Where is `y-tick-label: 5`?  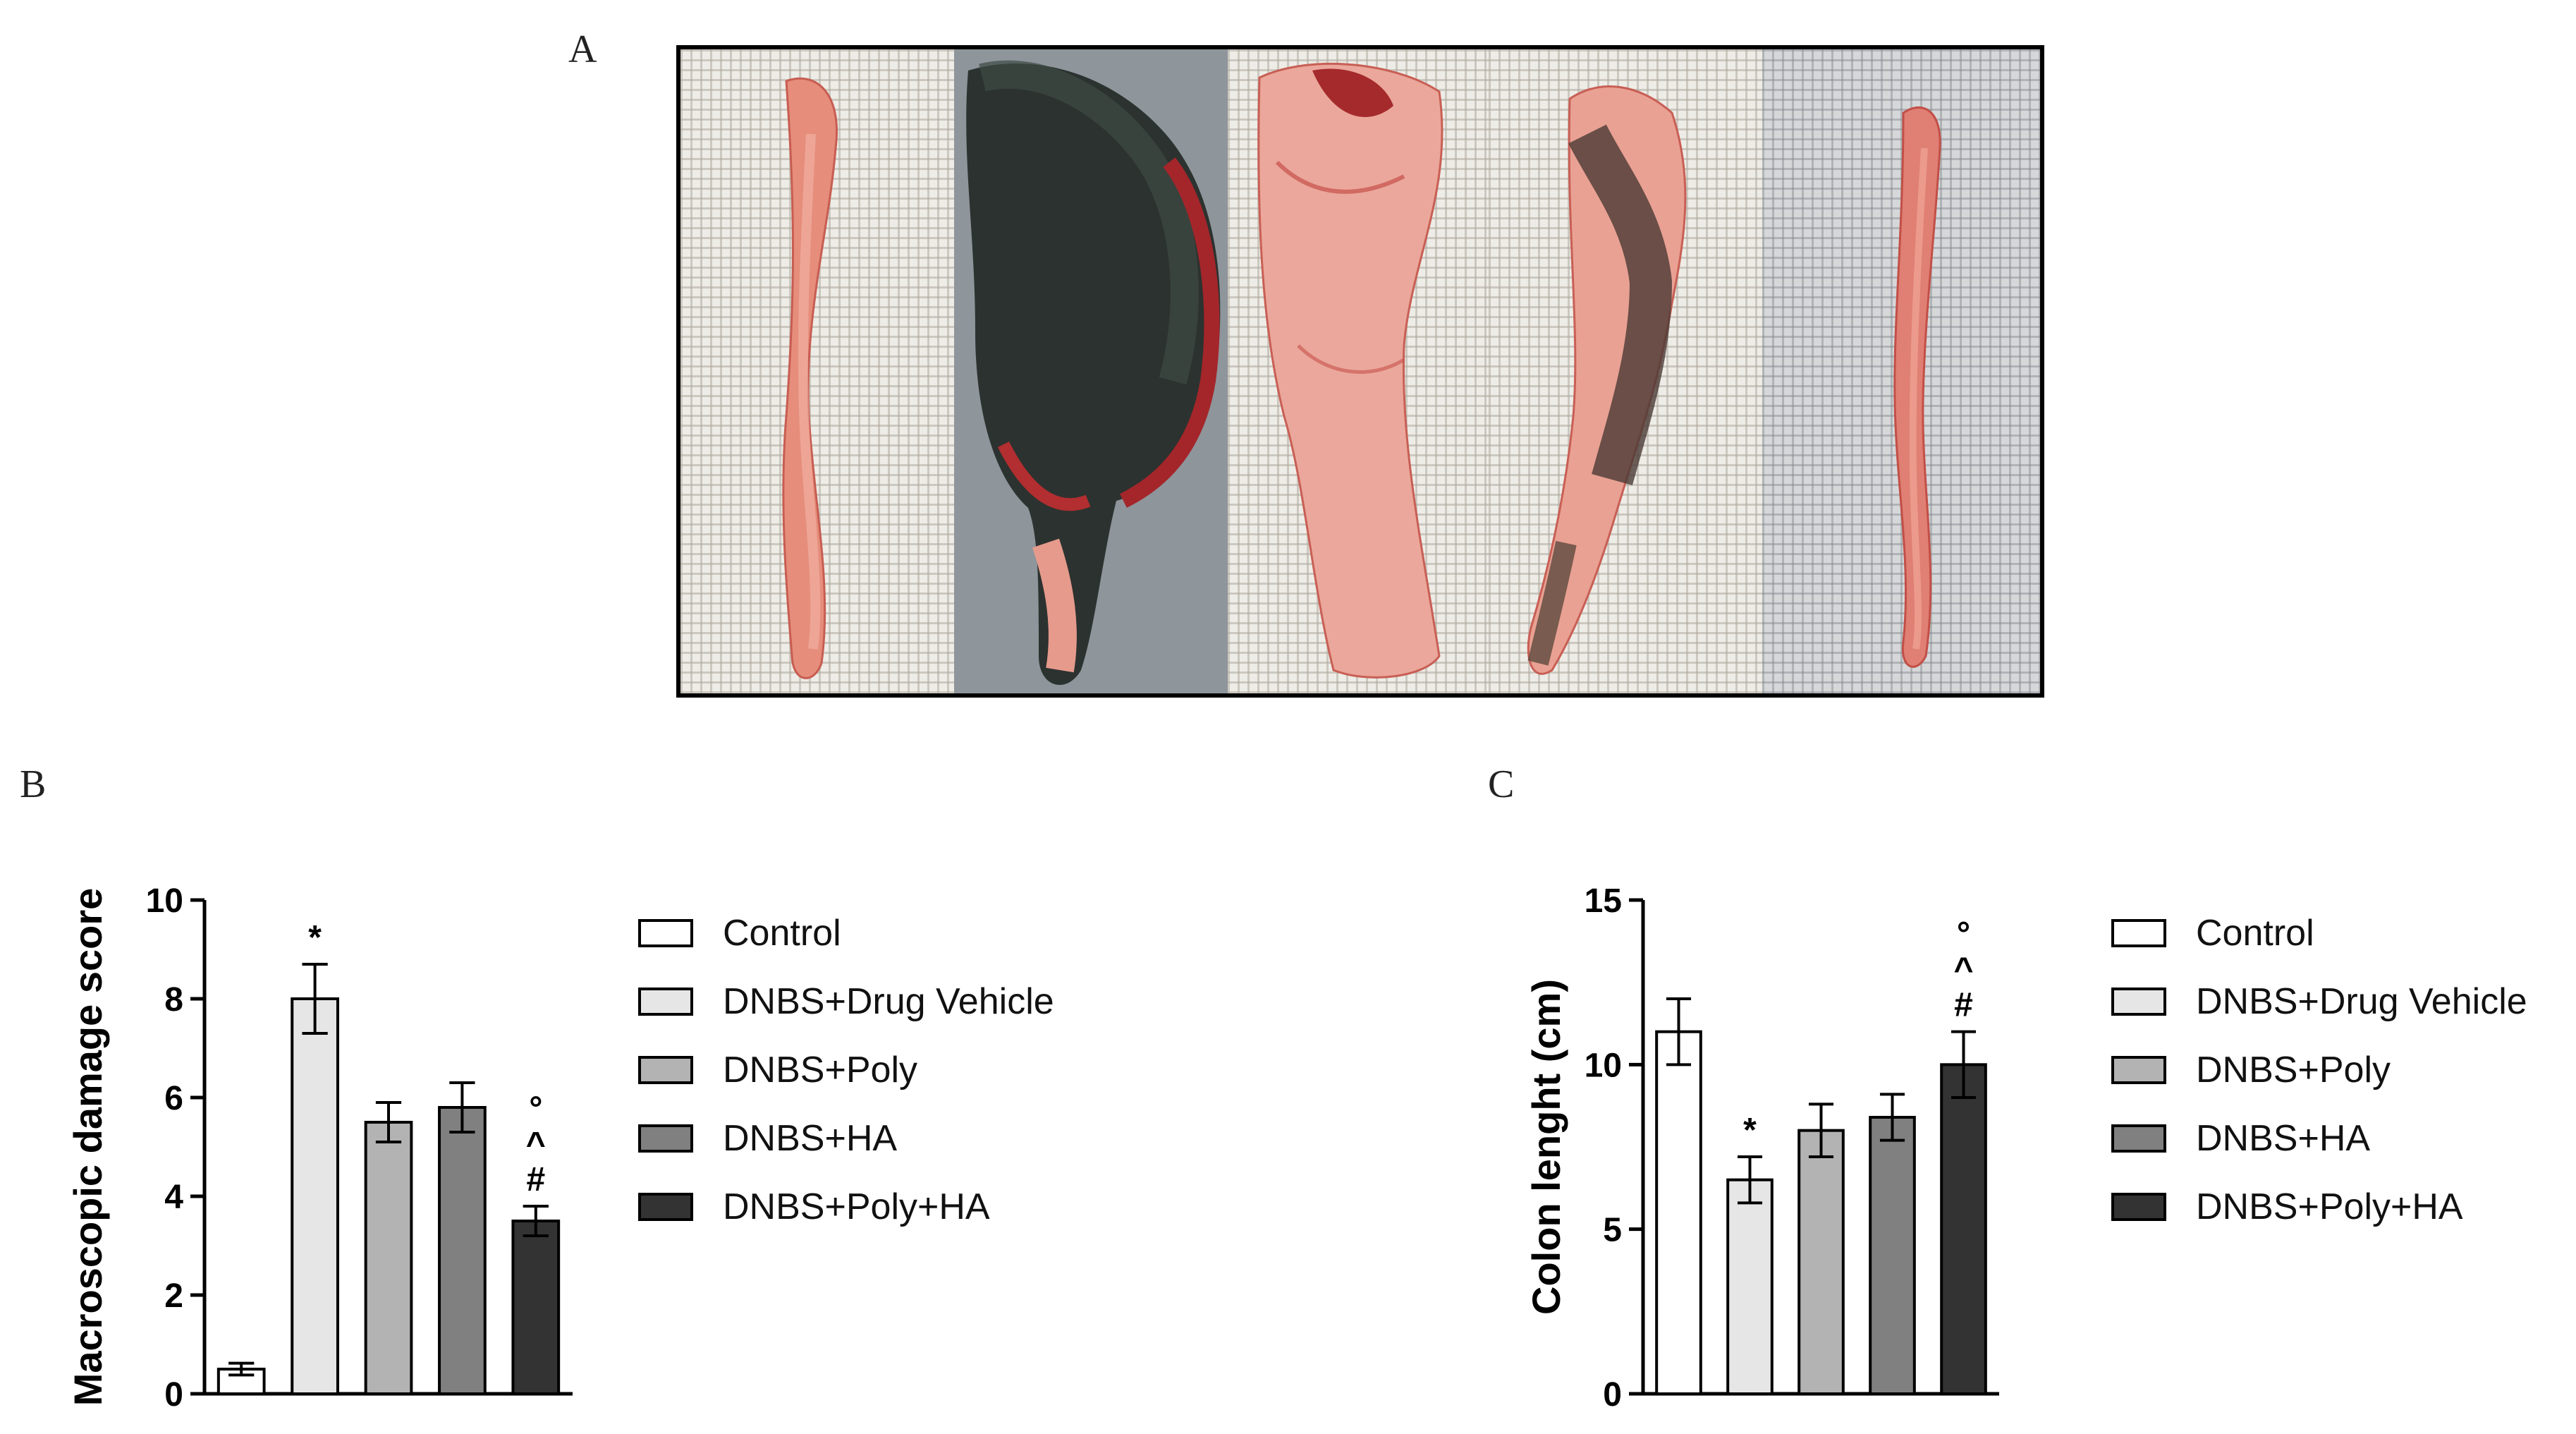
y-tick-label: 5 is located at coordinates (1613, 1230).